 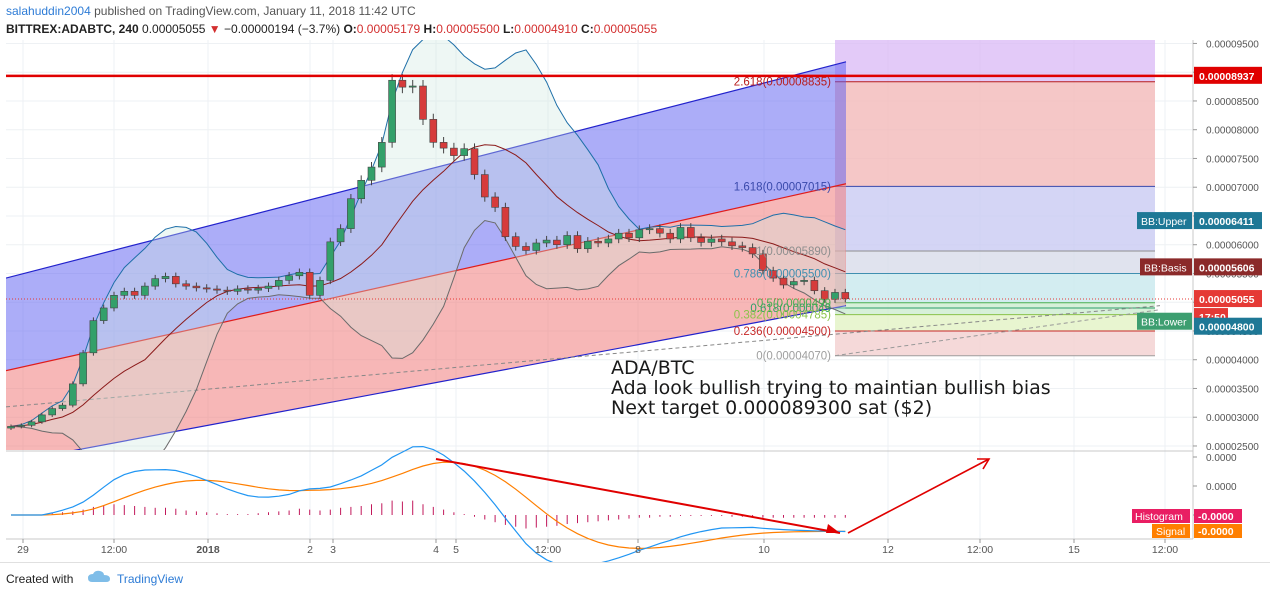 I want to click on bb-basis-tag: BB:Basis, so click(x=1166, y=267).